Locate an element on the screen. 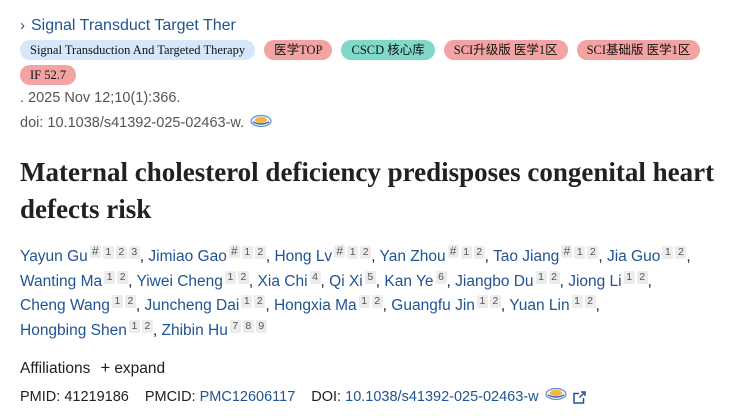 The height and width of the screenshot is (420, 744). affiliation-marker: 5 is located at coordinates (370, 277).